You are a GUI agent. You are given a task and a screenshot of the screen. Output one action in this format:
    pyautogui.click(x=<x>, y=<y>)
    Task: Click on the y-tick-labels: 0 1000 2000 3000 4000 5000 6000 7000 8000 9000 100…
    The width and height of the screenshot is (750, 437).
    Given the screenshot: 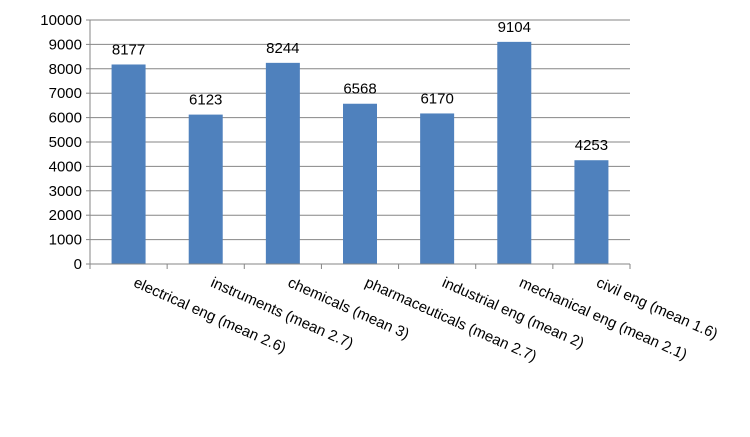 What is the action you would take?
    pyautogui.click(x=61, y=142)
    